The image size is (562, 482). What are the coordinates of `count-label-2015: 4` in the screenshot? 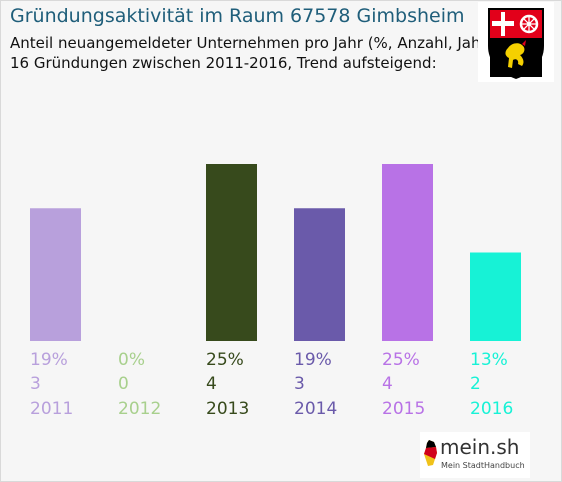 It's located at (387, 384).